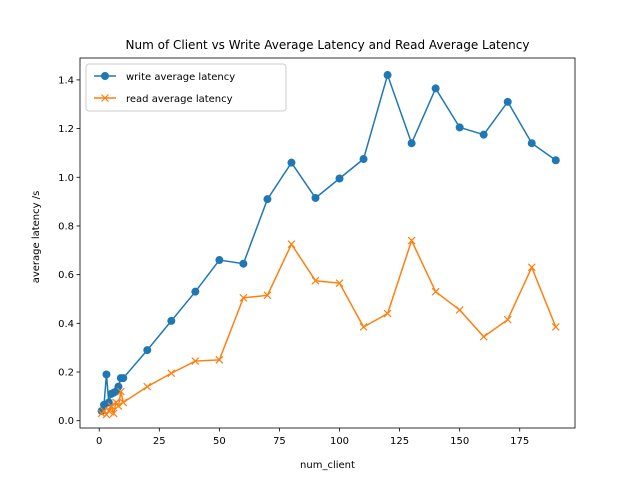 The image size is (640, 480). Describe the element at coordinates (66, 373) in the screenshot. I see `y-tick-label: 0.2` at that location.